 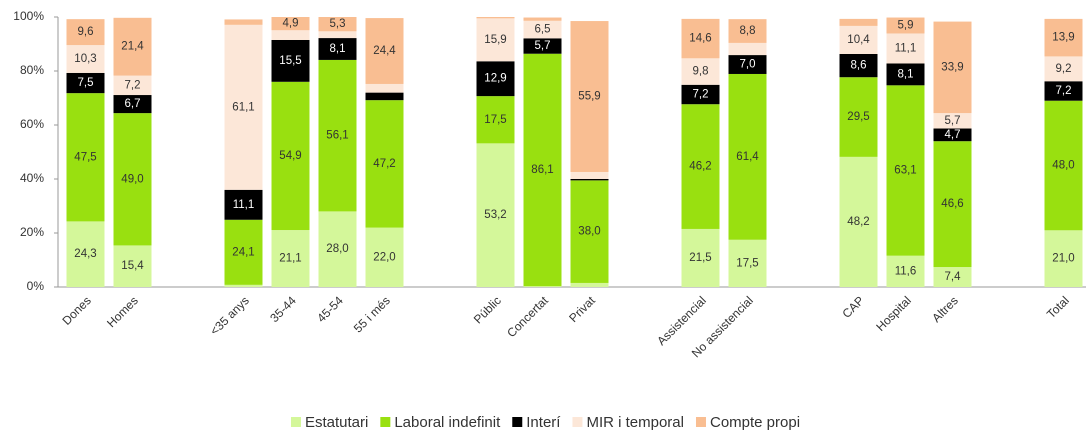 What do you see at coordinates (28, 16) in the screenshot?
I see `y-tick-label: 100%` at bounding box center [28, 16].